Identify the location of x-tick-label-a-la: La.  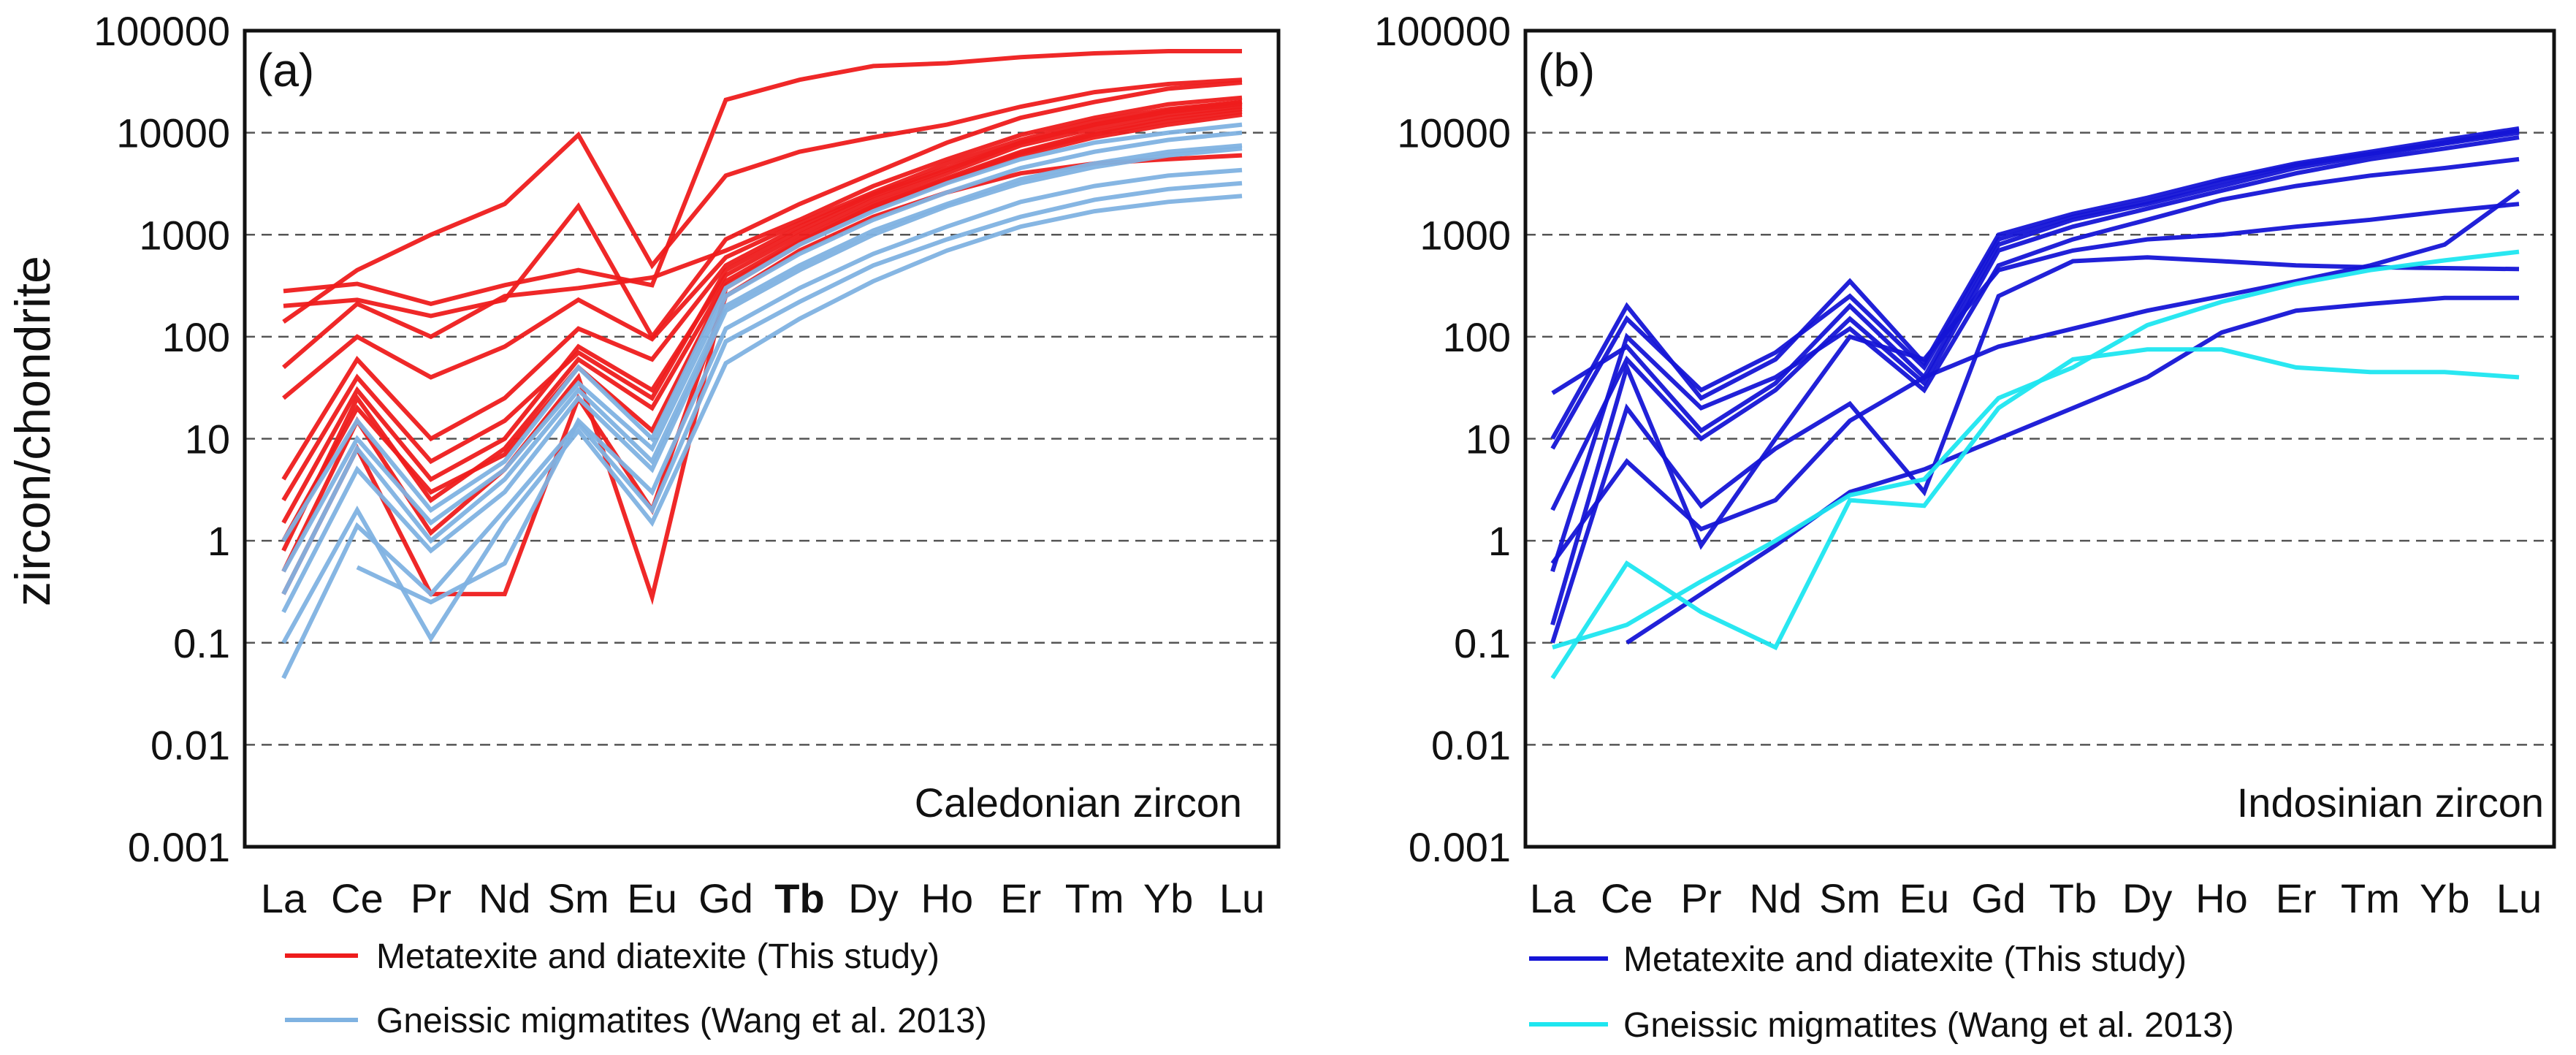
(284, 898).